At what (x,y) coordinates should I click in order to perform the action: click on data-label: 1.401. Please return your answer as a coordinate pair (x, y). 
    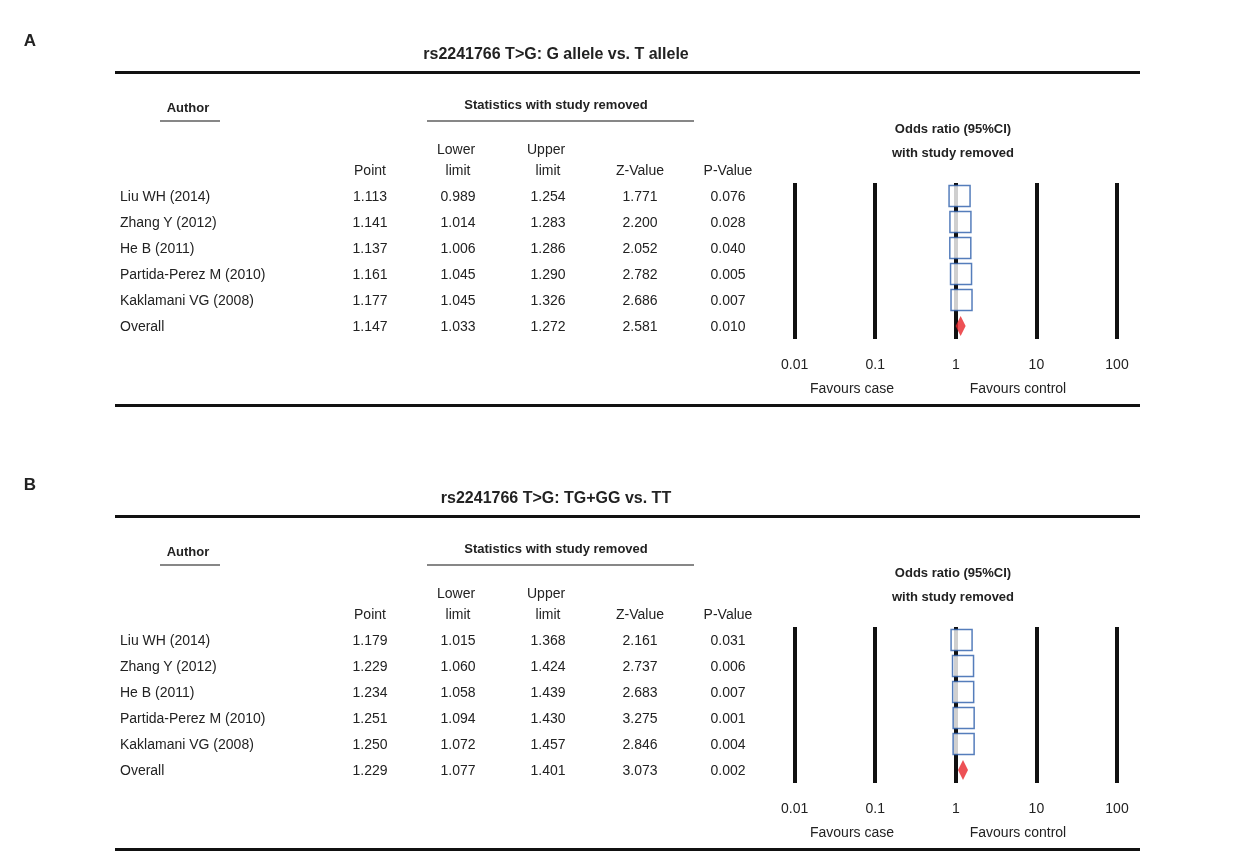
    Looking at the image, I should click on (548, 770).